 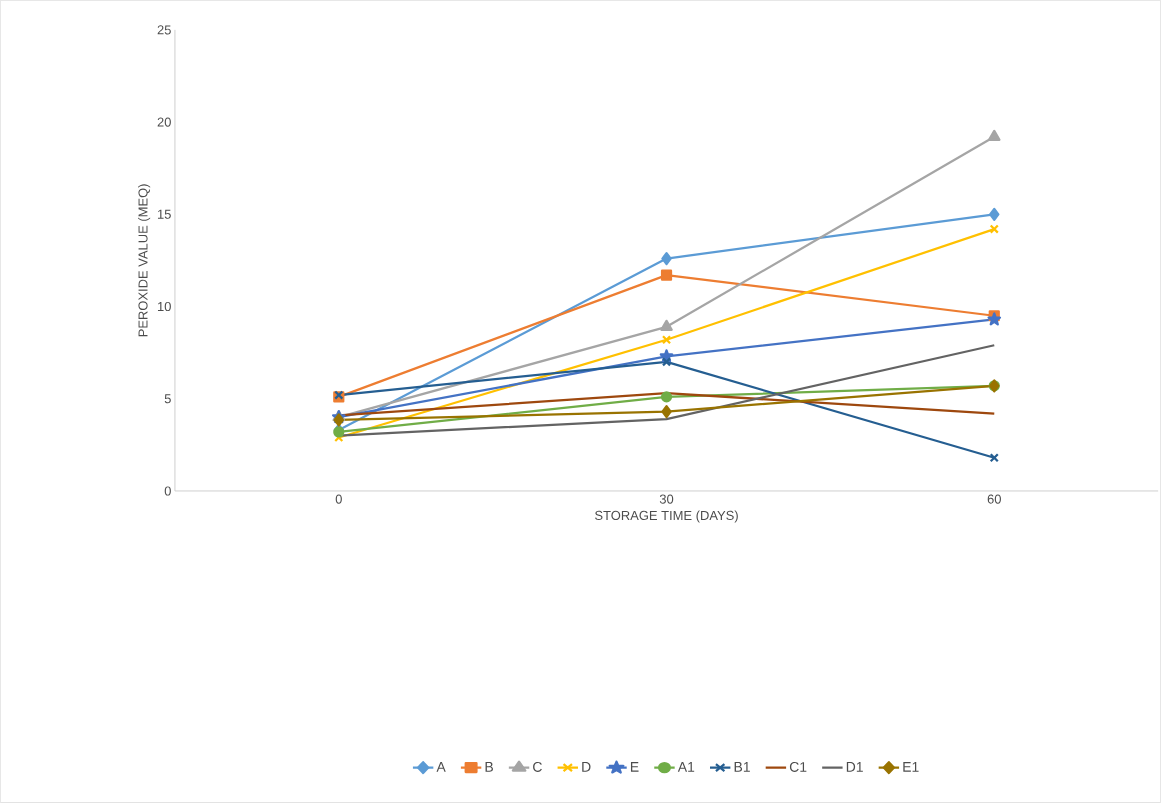 I want to click on x-tick-label: 0, so click(x=338, y=499).